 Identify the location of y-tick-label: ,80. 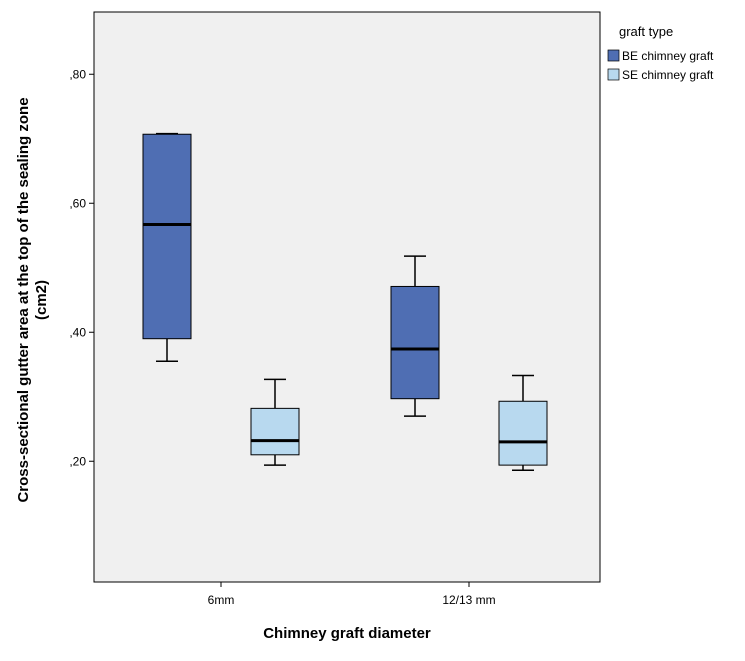
(77, 74).